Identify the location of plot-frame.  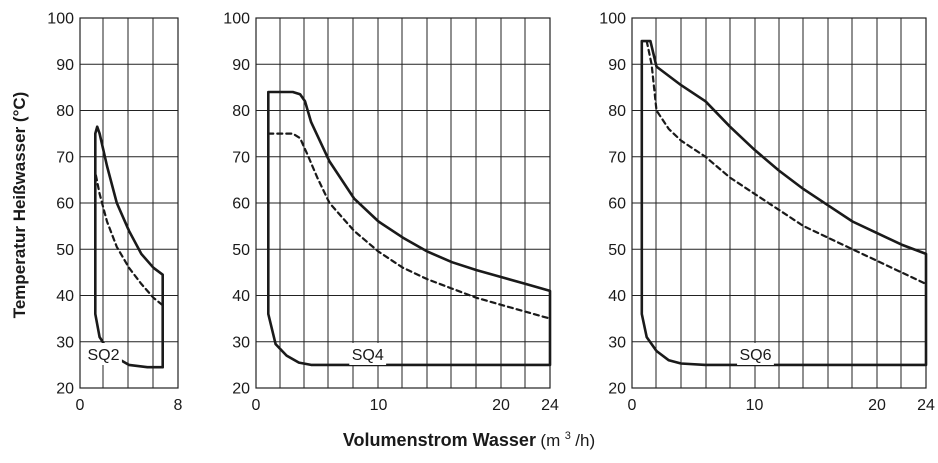
(129, 203).